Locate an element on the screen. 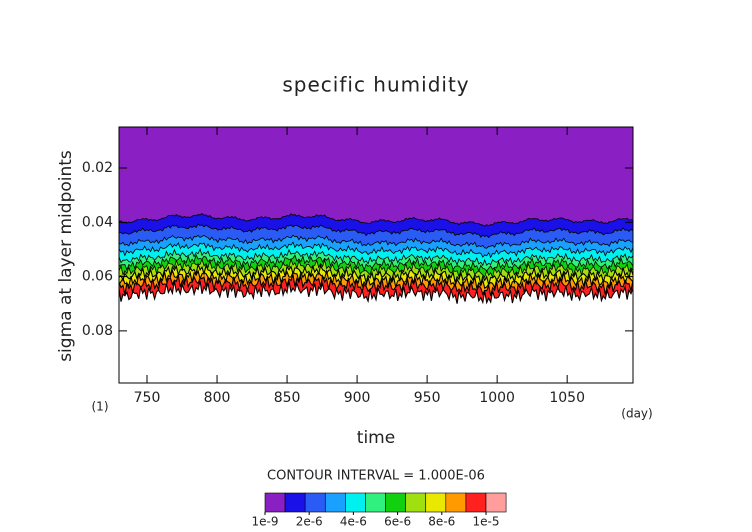 The width and height of the screenshot is (752, 532). y-axis-label: sigma at layer midpoints is located at coordinates (66, 256).